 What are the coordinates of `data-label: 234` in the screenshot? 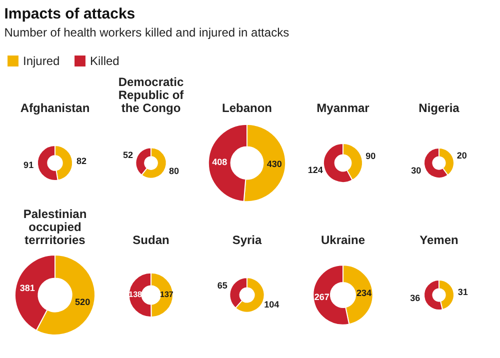 It's located at (364, 293).